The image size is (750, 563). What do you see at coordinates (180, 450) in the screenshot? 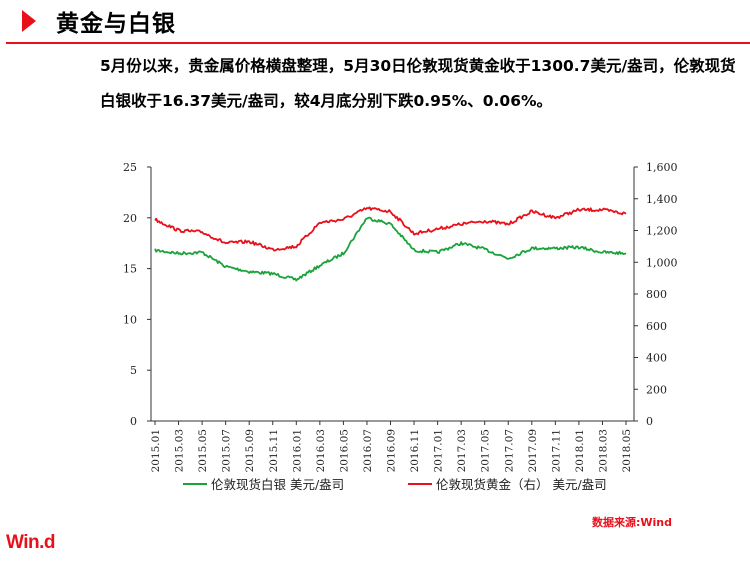
I see `x-tick-label: 2015.03` at bounding box center [180, 450].